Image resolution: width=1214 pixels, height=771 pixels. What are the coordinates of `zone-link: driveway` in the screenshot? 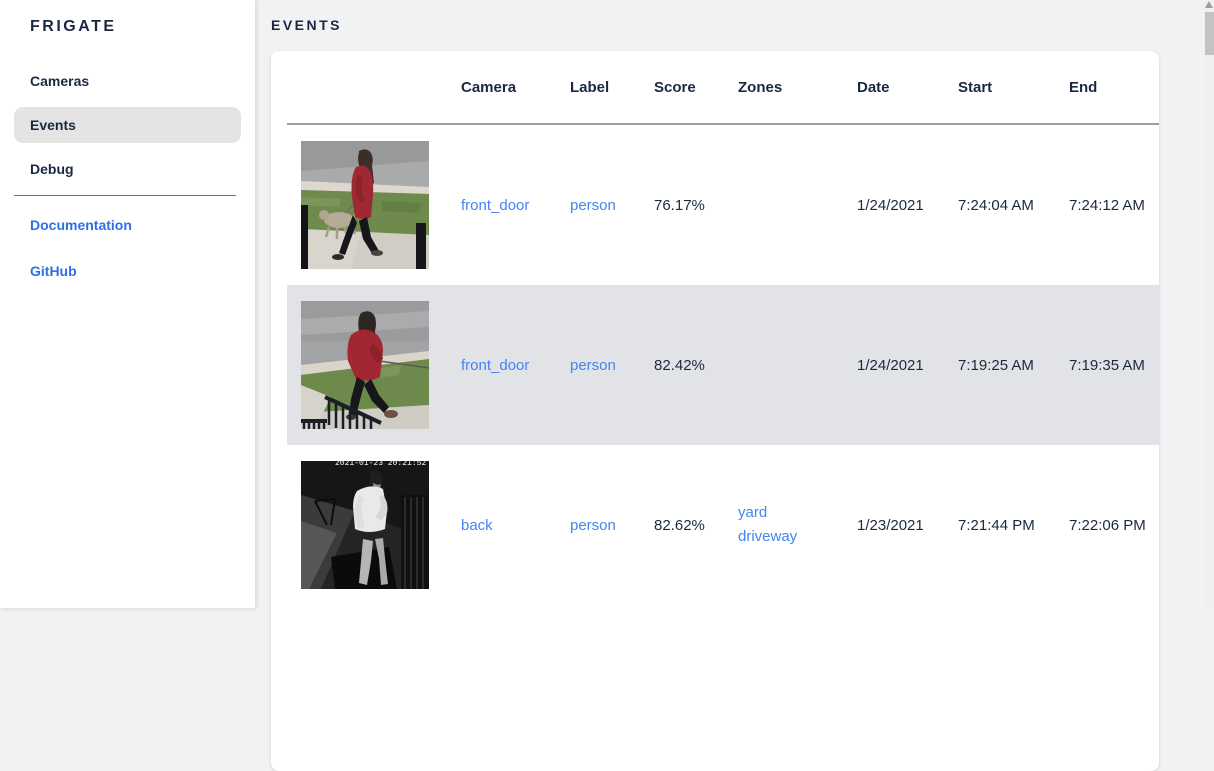 It's located at (768, 536).